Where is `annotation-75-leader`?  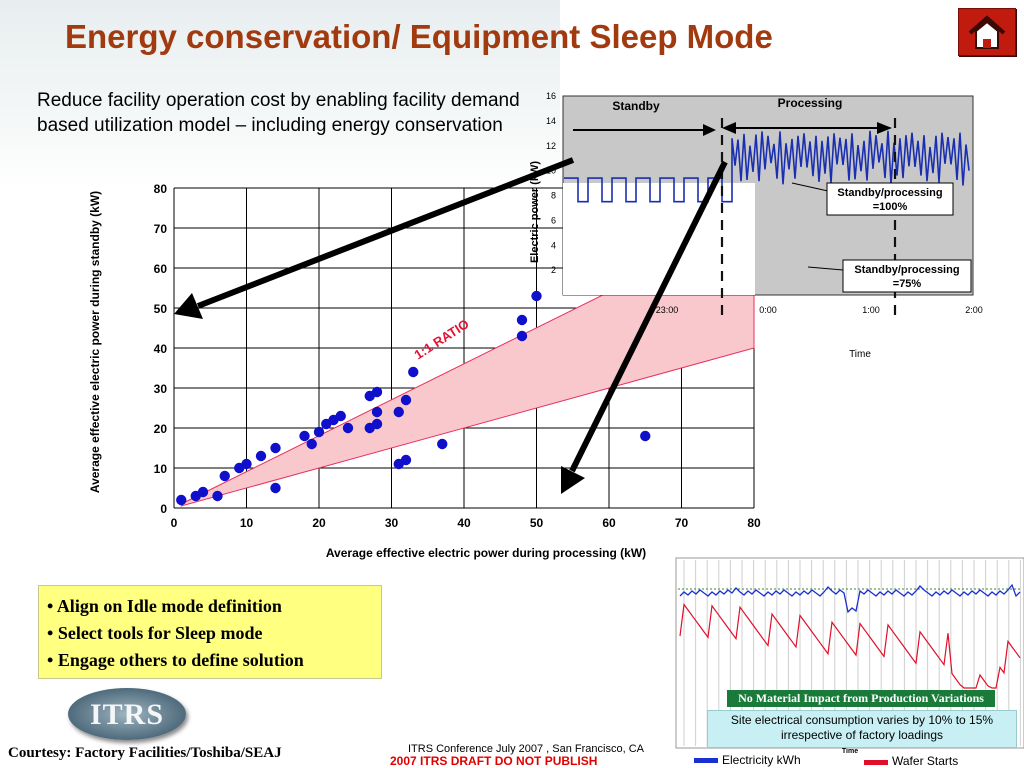
annotation-75-leader is located at coordinates (825, 268).